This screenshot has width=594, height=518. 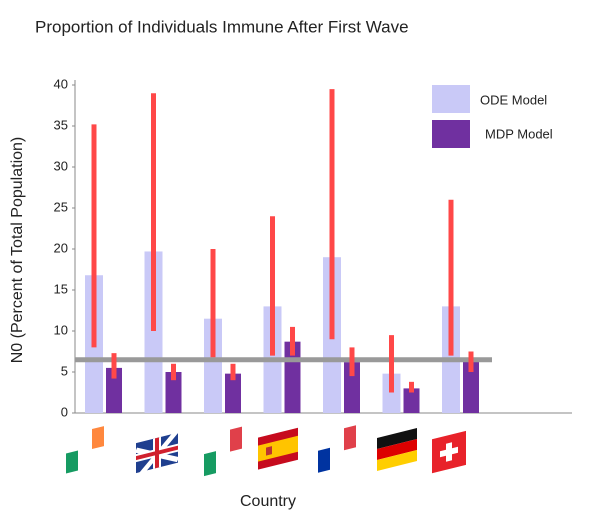 I want to click on legend-label: ODE Model, so click(x=513, y=99).